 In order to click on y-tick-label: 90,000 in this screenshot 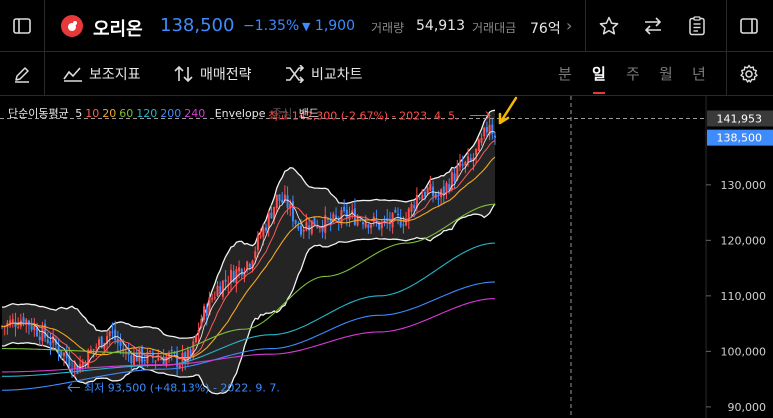, I will do `click(747, 407)`.